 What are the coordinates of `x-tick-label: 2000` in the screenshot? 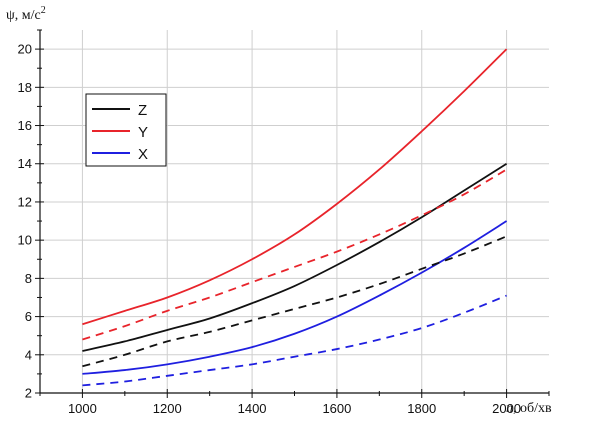 It's located at (506, 408).